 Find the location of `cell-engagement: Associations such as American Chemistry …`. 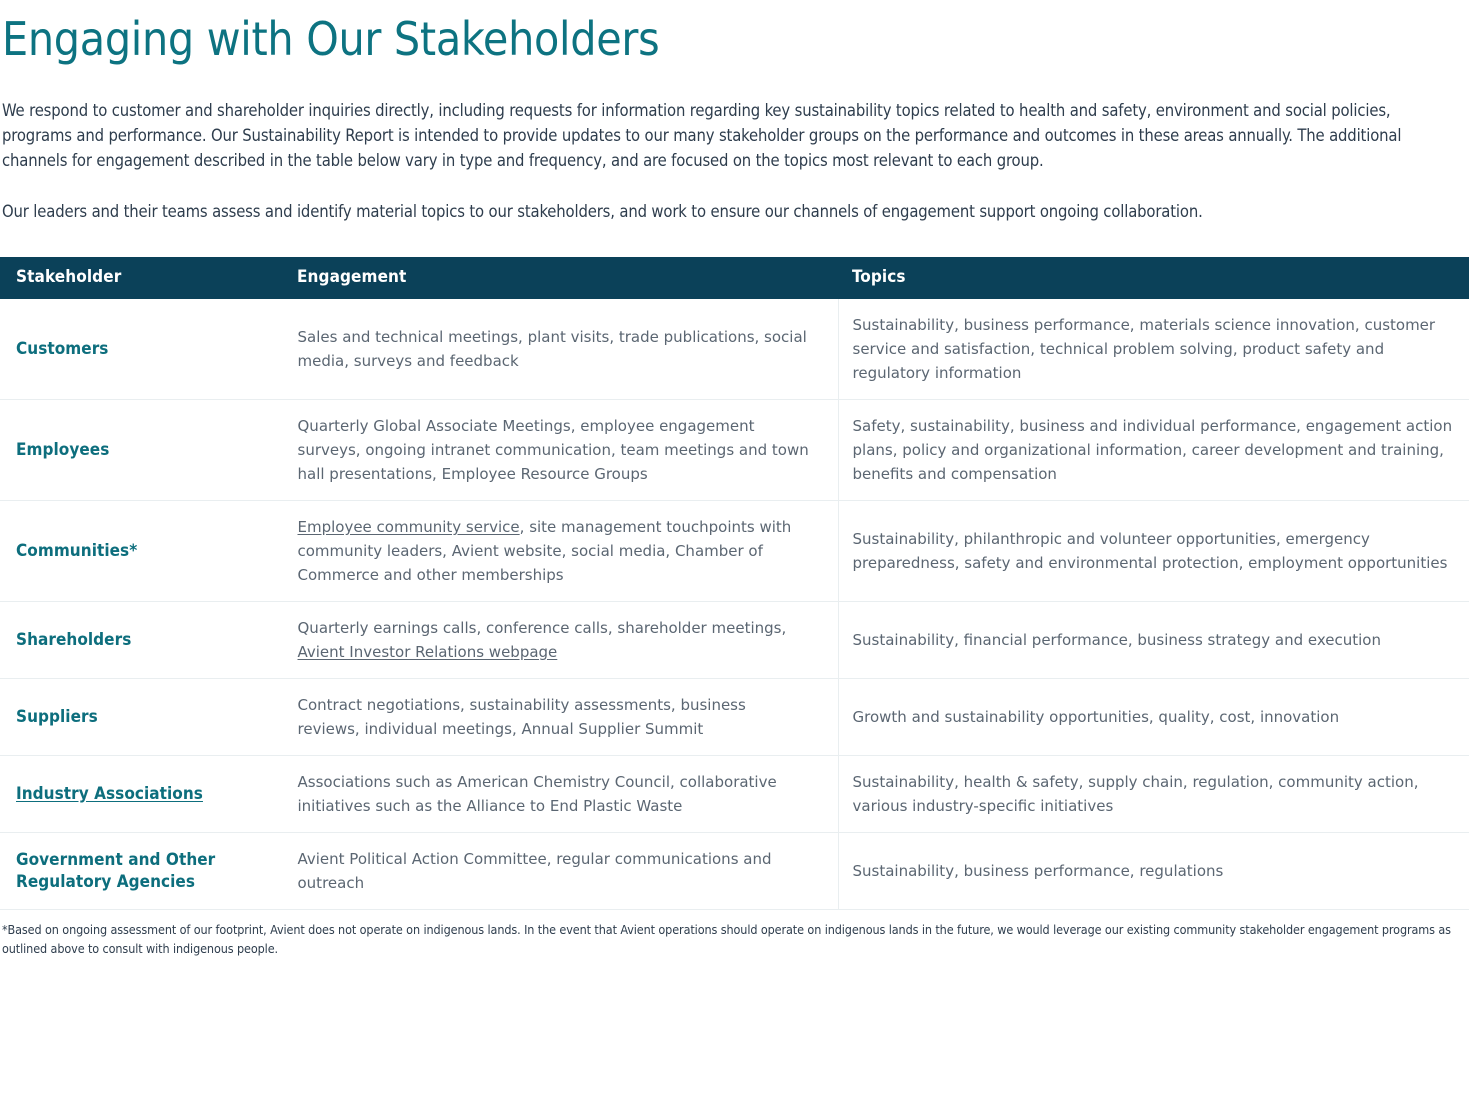

cell-engagement: Associations such as American Chemistry … is located at coordinates (559, 794).